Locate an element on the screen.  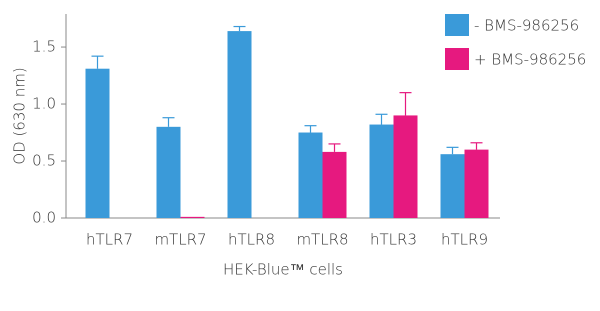
legend-label: - BMS-986256 is located at coordinates (526, 26).